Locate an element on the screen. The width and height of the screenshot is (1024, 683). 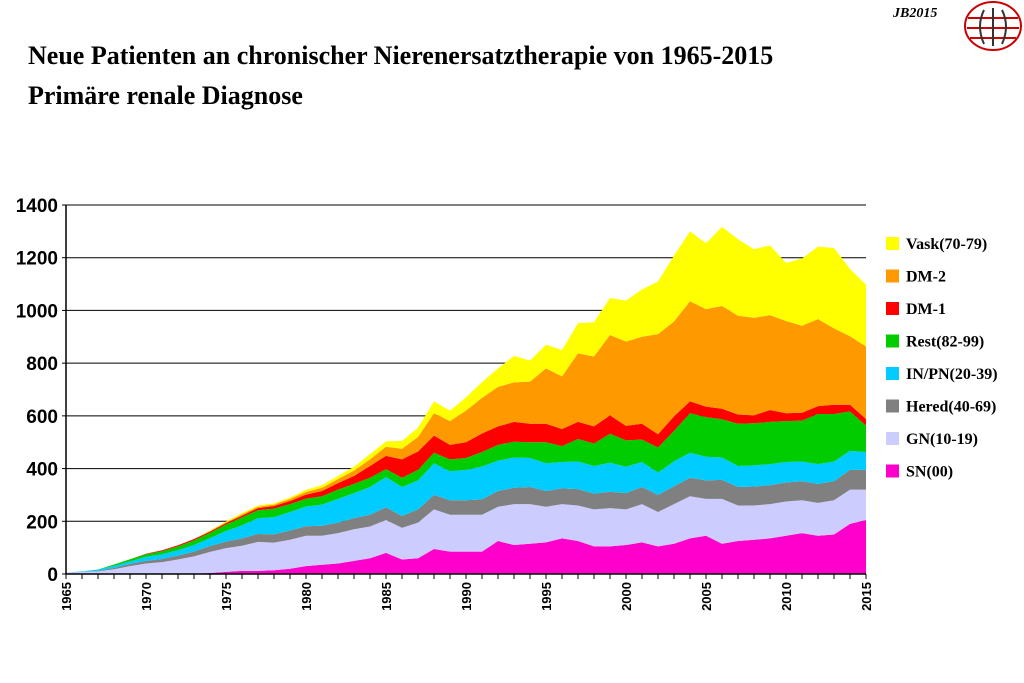
y-tick-label-400: 400 is located at coordinates (42, 470).